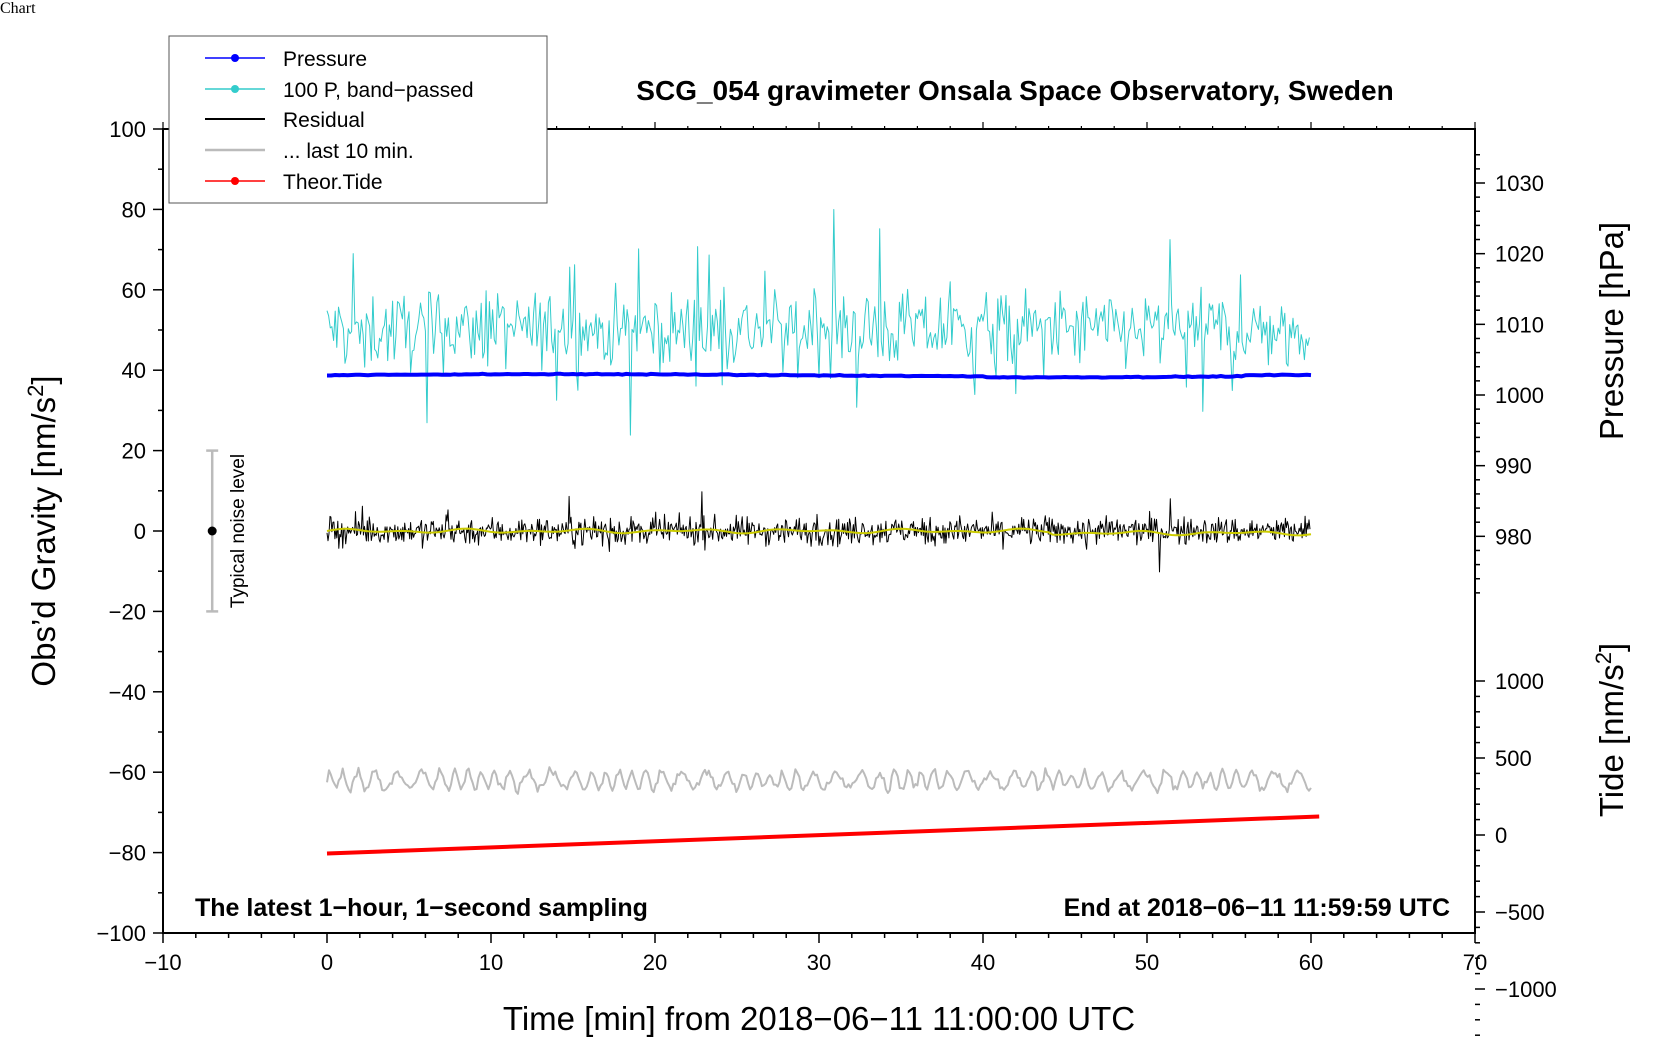  I want to click on tide-tick-label: 0, so click(1501, 835).